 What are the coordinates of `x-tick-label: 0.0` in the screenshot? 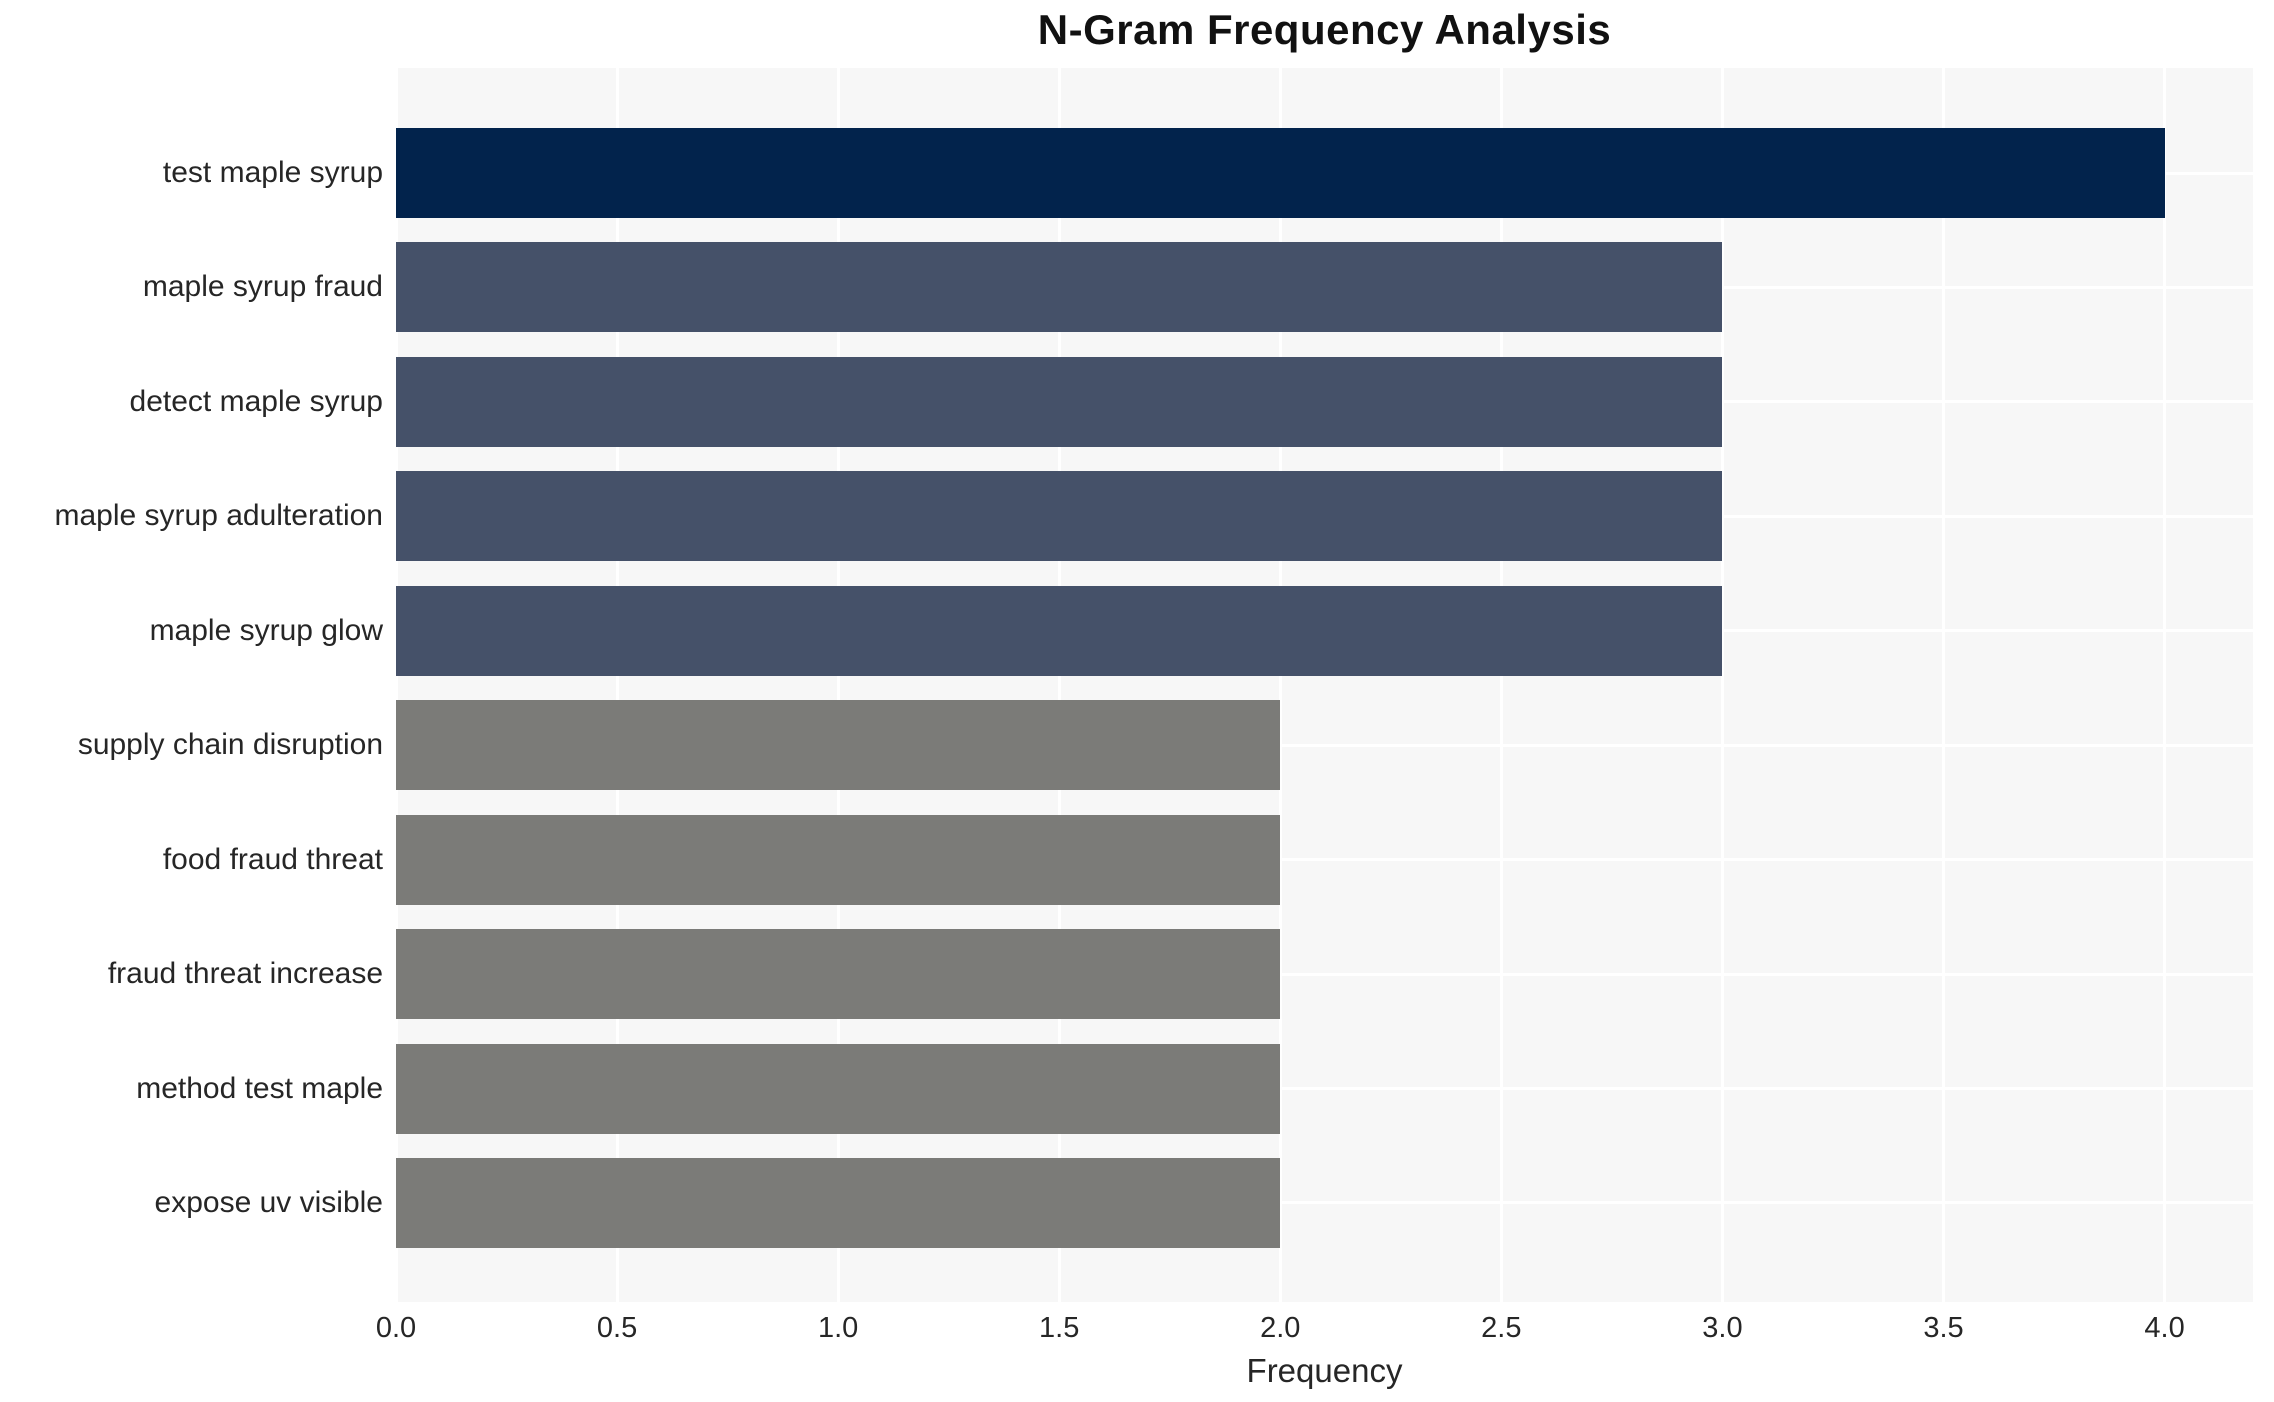 It's located at (396, 1328).